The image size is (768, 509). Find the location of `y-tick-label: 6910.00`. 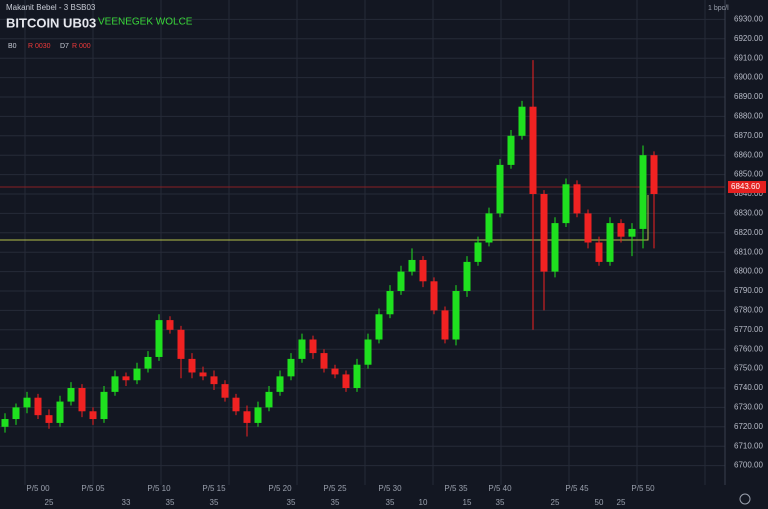

y-tick-label: 6910.00 is located at coordinates (748, 57).